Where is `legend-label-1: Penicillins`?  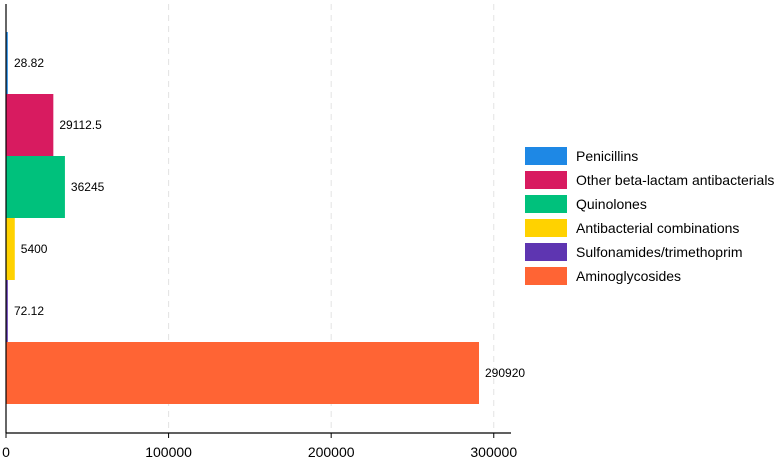 legend-label-1: Penicillins is located at coordinates (607, 156).